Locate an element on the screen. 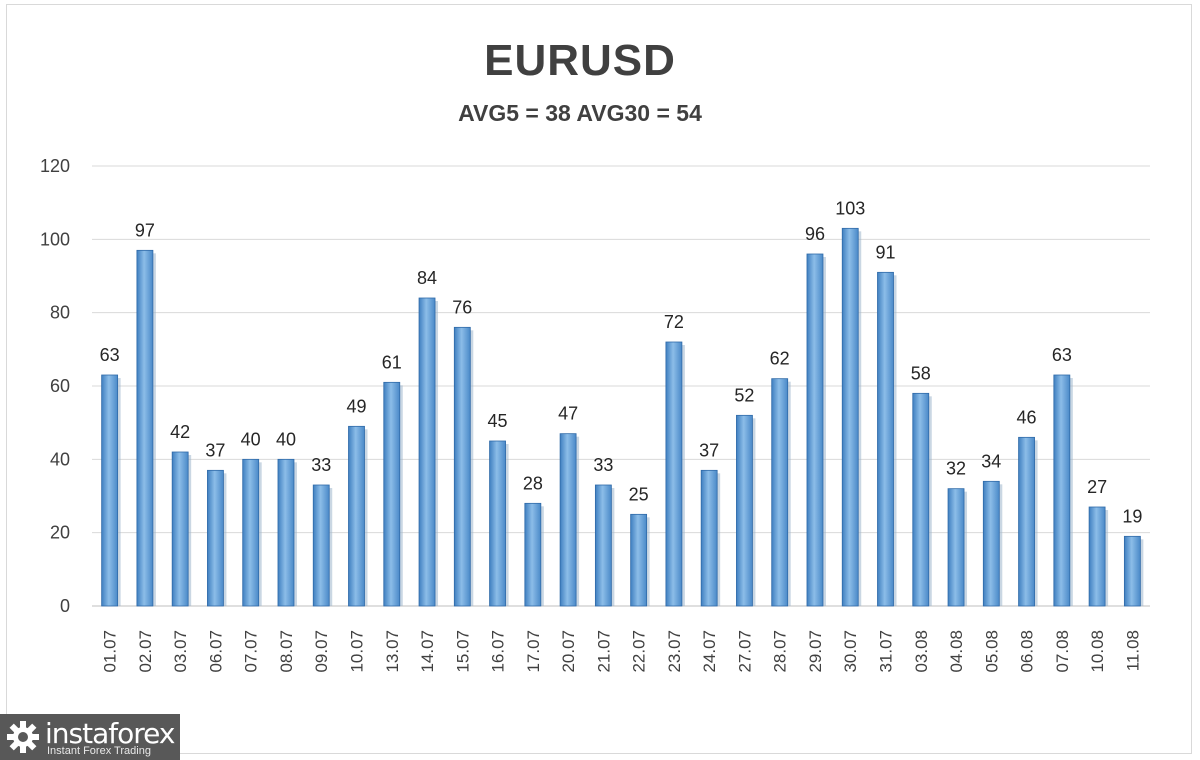  x-tick-label: 28.07 is located at coordinates (780, 651).